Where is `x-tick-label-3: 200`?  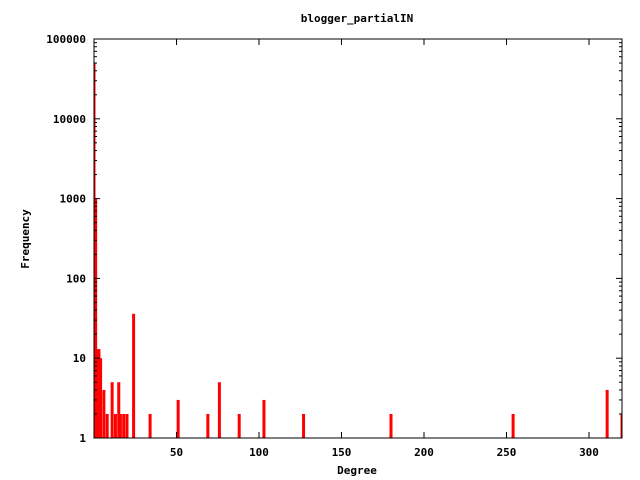 x-tick-label-3: 200 is located at coordinates (424, 452).